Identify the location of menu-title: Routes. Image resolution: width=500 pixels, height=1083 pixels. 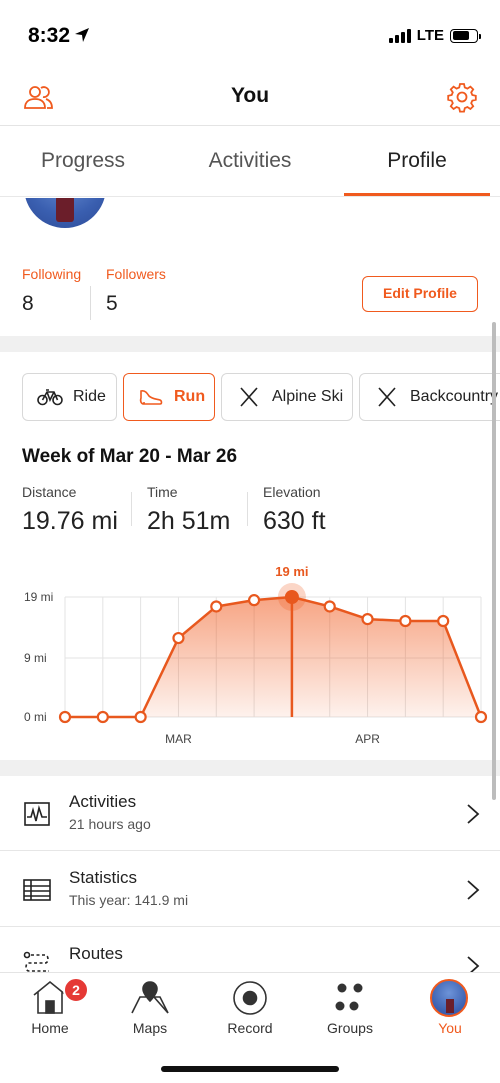
(96, 953).